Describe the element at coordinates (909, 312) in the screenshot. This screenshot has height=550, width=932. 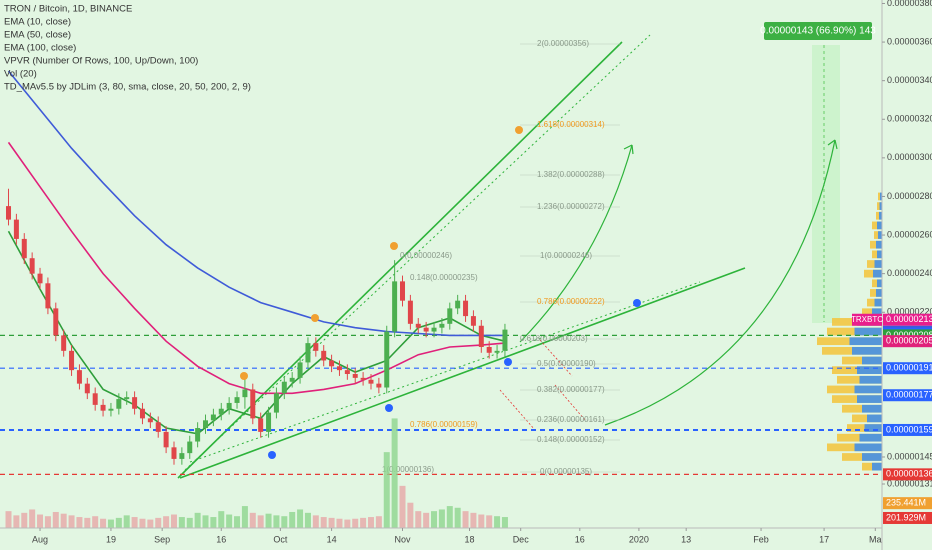
I see `y-tick-label: 0.00000220` at that location.